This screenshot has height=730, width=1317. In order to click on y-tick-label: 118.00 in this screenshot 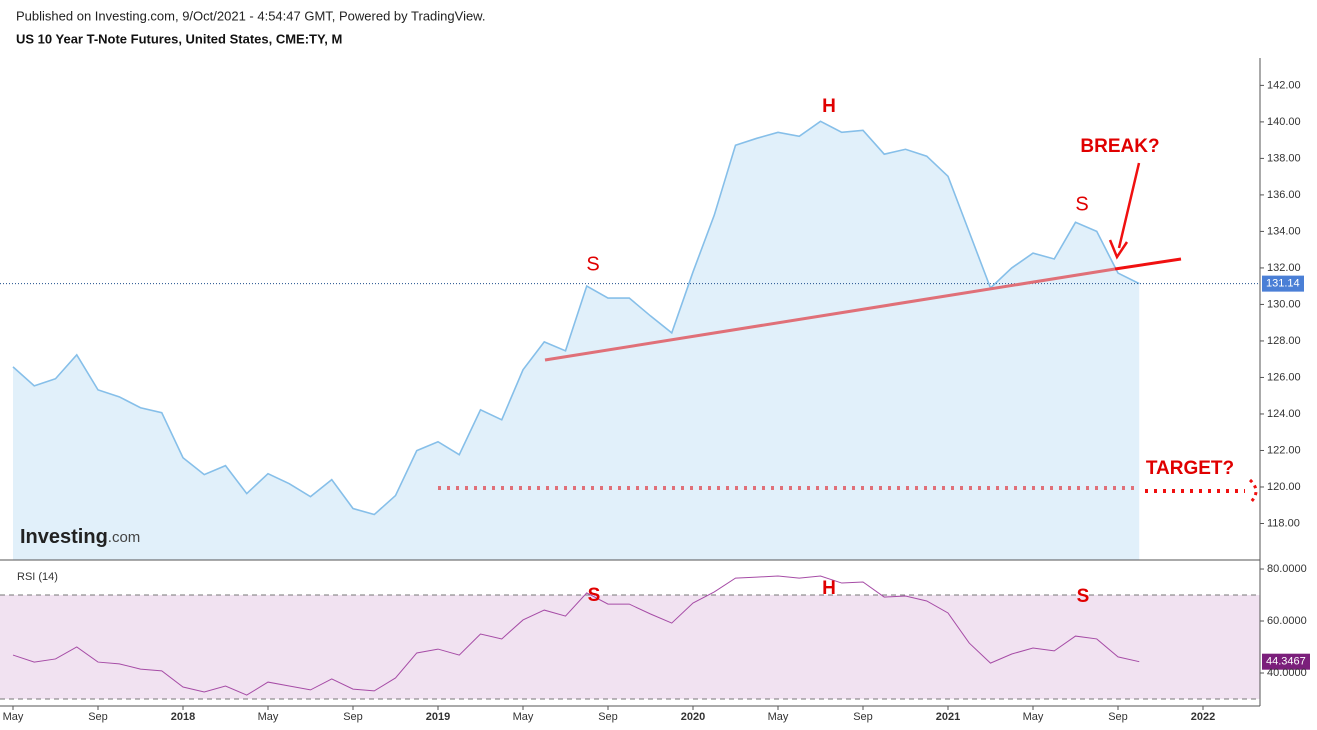, I will do `click(1283, 523)`.